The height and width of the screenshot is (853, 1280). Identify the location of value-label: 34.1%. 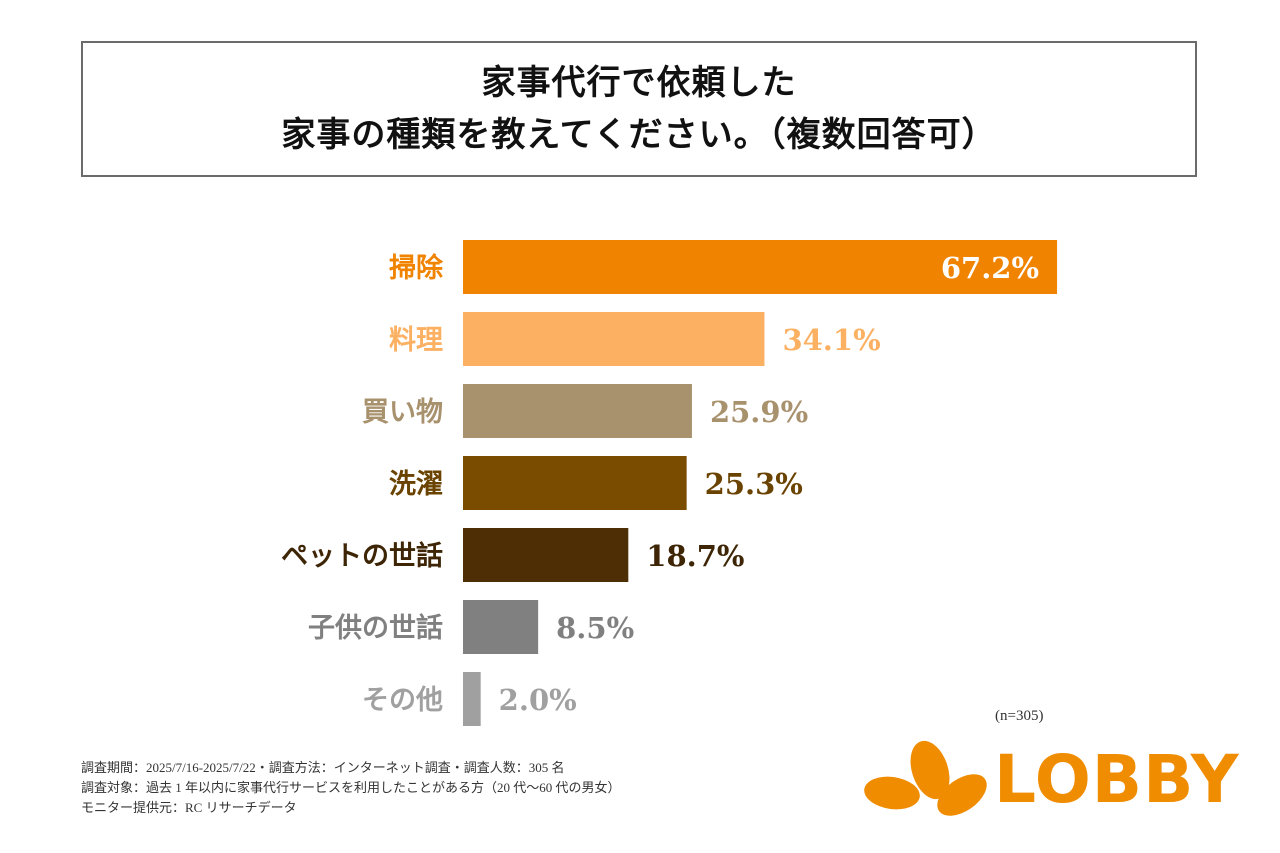
(831, 340).